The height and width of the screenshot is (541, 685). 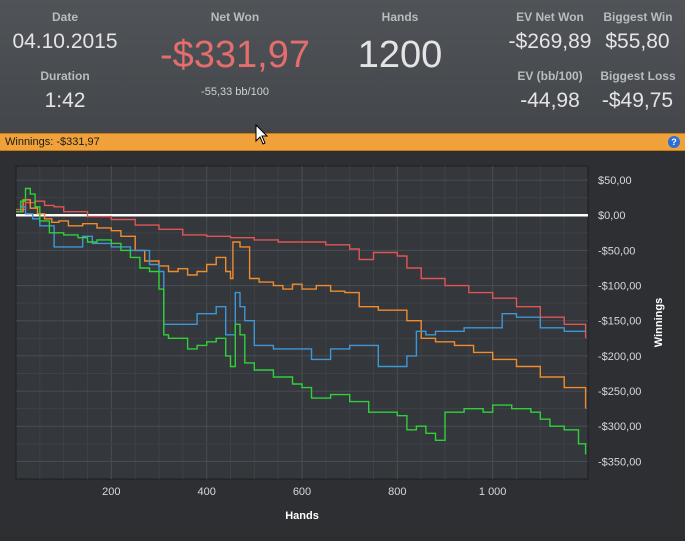 What do you see at coordinates (235, 92) in the screenshot?
I see `net-won-bb100: -55,33 bb/100` at bounding box center [235, 92].